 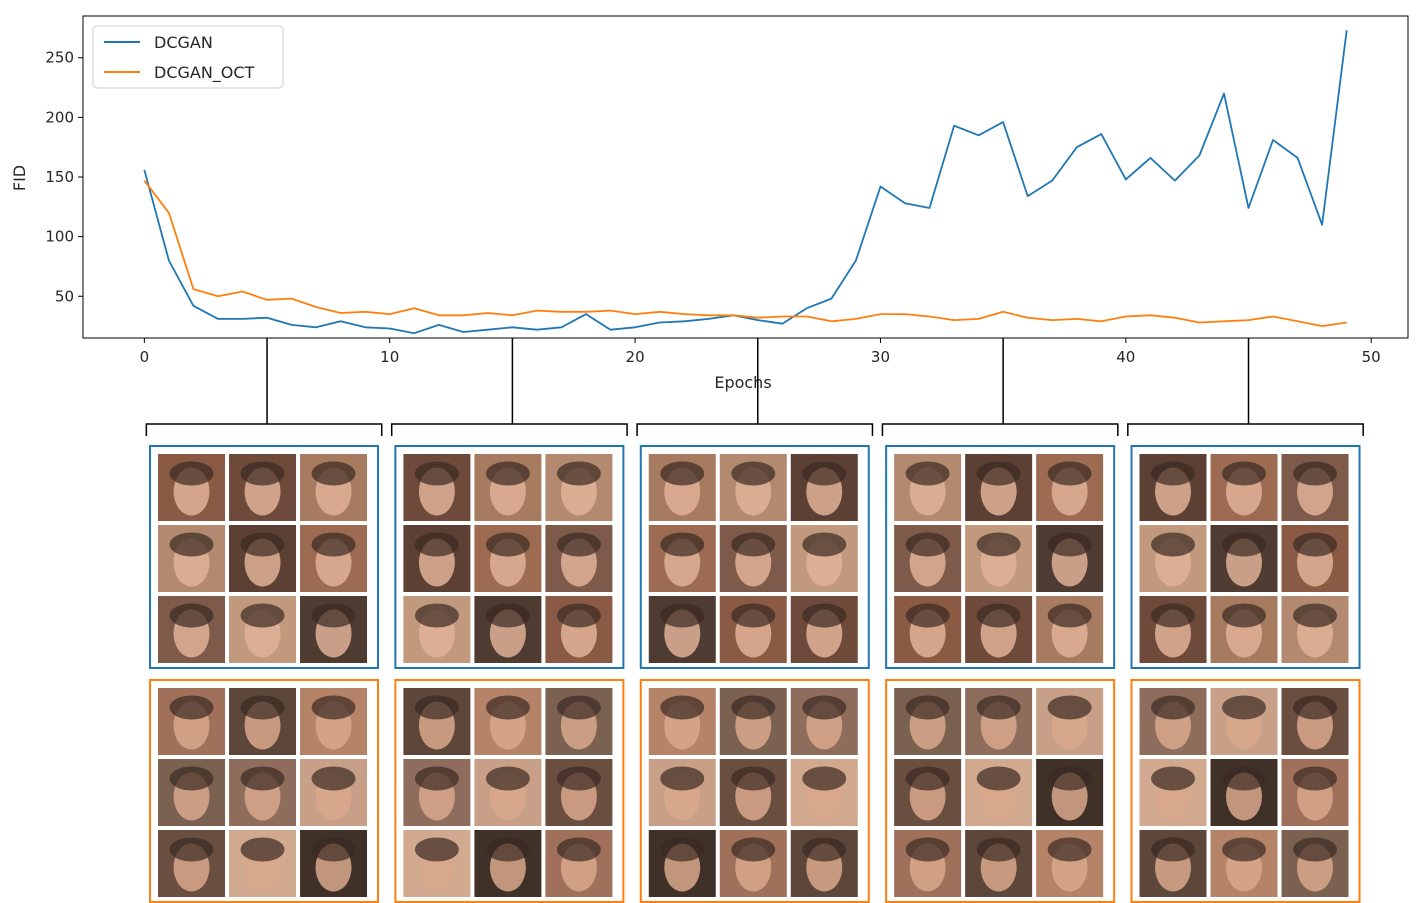 I want to click on y-tick-label: 100, so click(x=59, y=237).